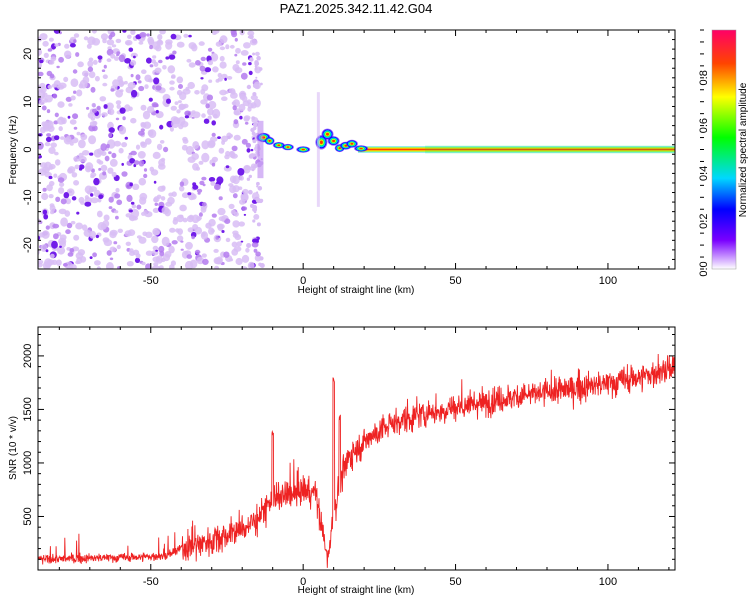 The width and height of the screenshot is (750, 600). I want to click on y-tick-label: 20, so click(28, 54).